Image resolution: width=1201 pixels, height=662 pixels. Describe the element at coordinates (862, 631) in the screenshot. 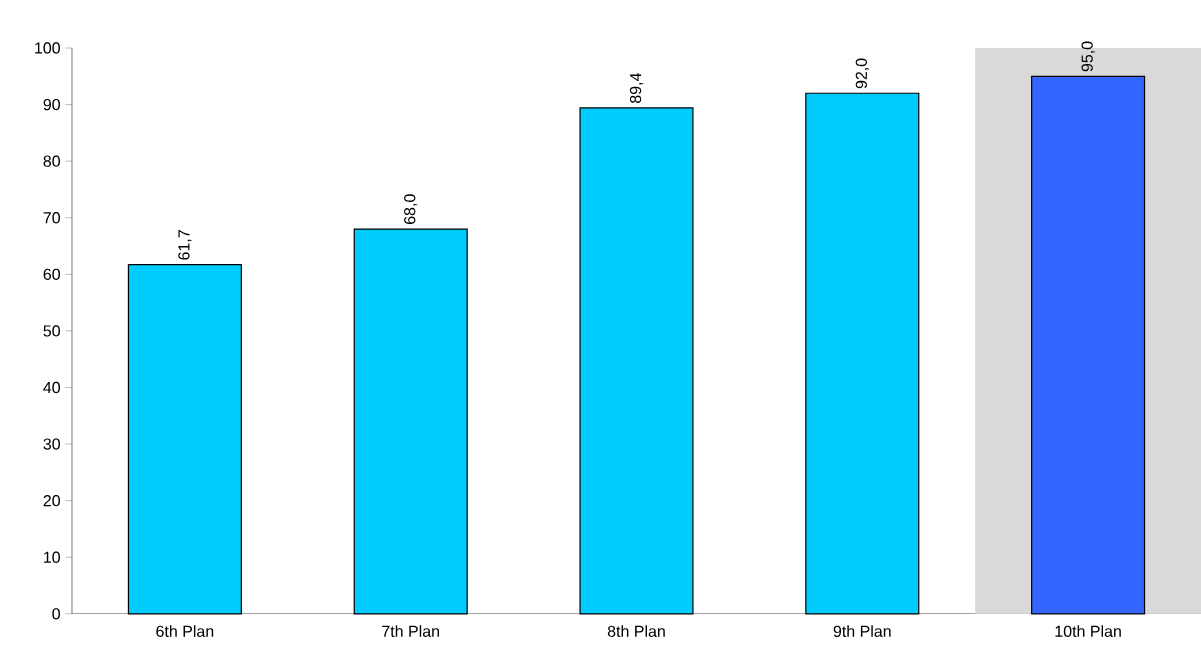

I see `x-tick-label: 9th Plan` at that location.